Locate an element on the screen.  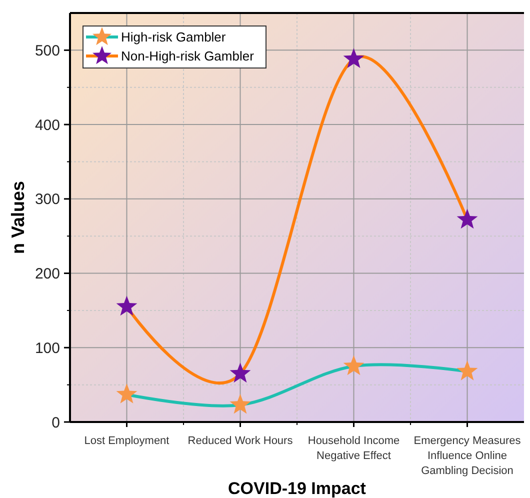
x-tick-label: Emergency Measures Influence Online Gambling Decision is located at coordinates (468, 456).